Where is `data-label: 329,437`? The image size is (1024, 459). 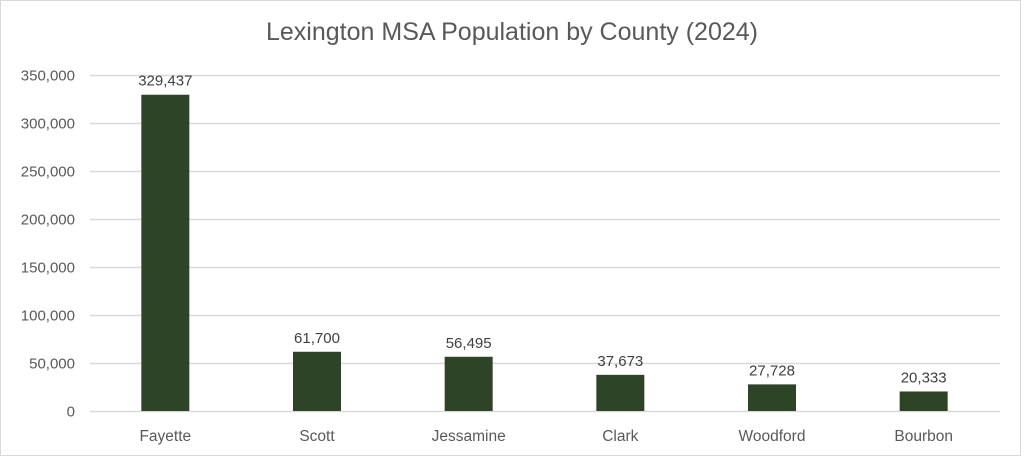 data-label: 329,437 is located at coordinates (165, 81).